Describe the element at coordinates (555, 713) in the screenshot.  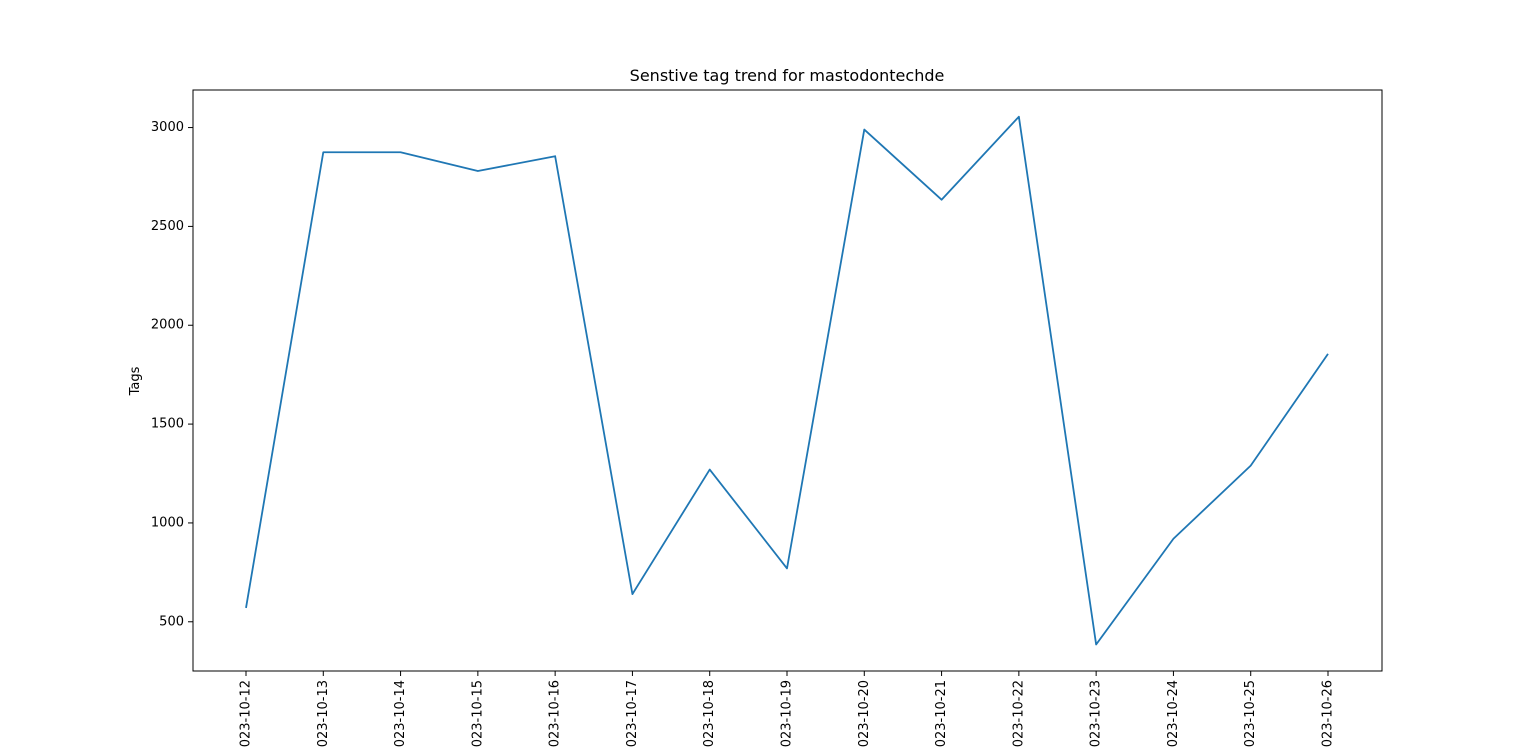
I see `x-tick-label: 023-10-16` at that location.